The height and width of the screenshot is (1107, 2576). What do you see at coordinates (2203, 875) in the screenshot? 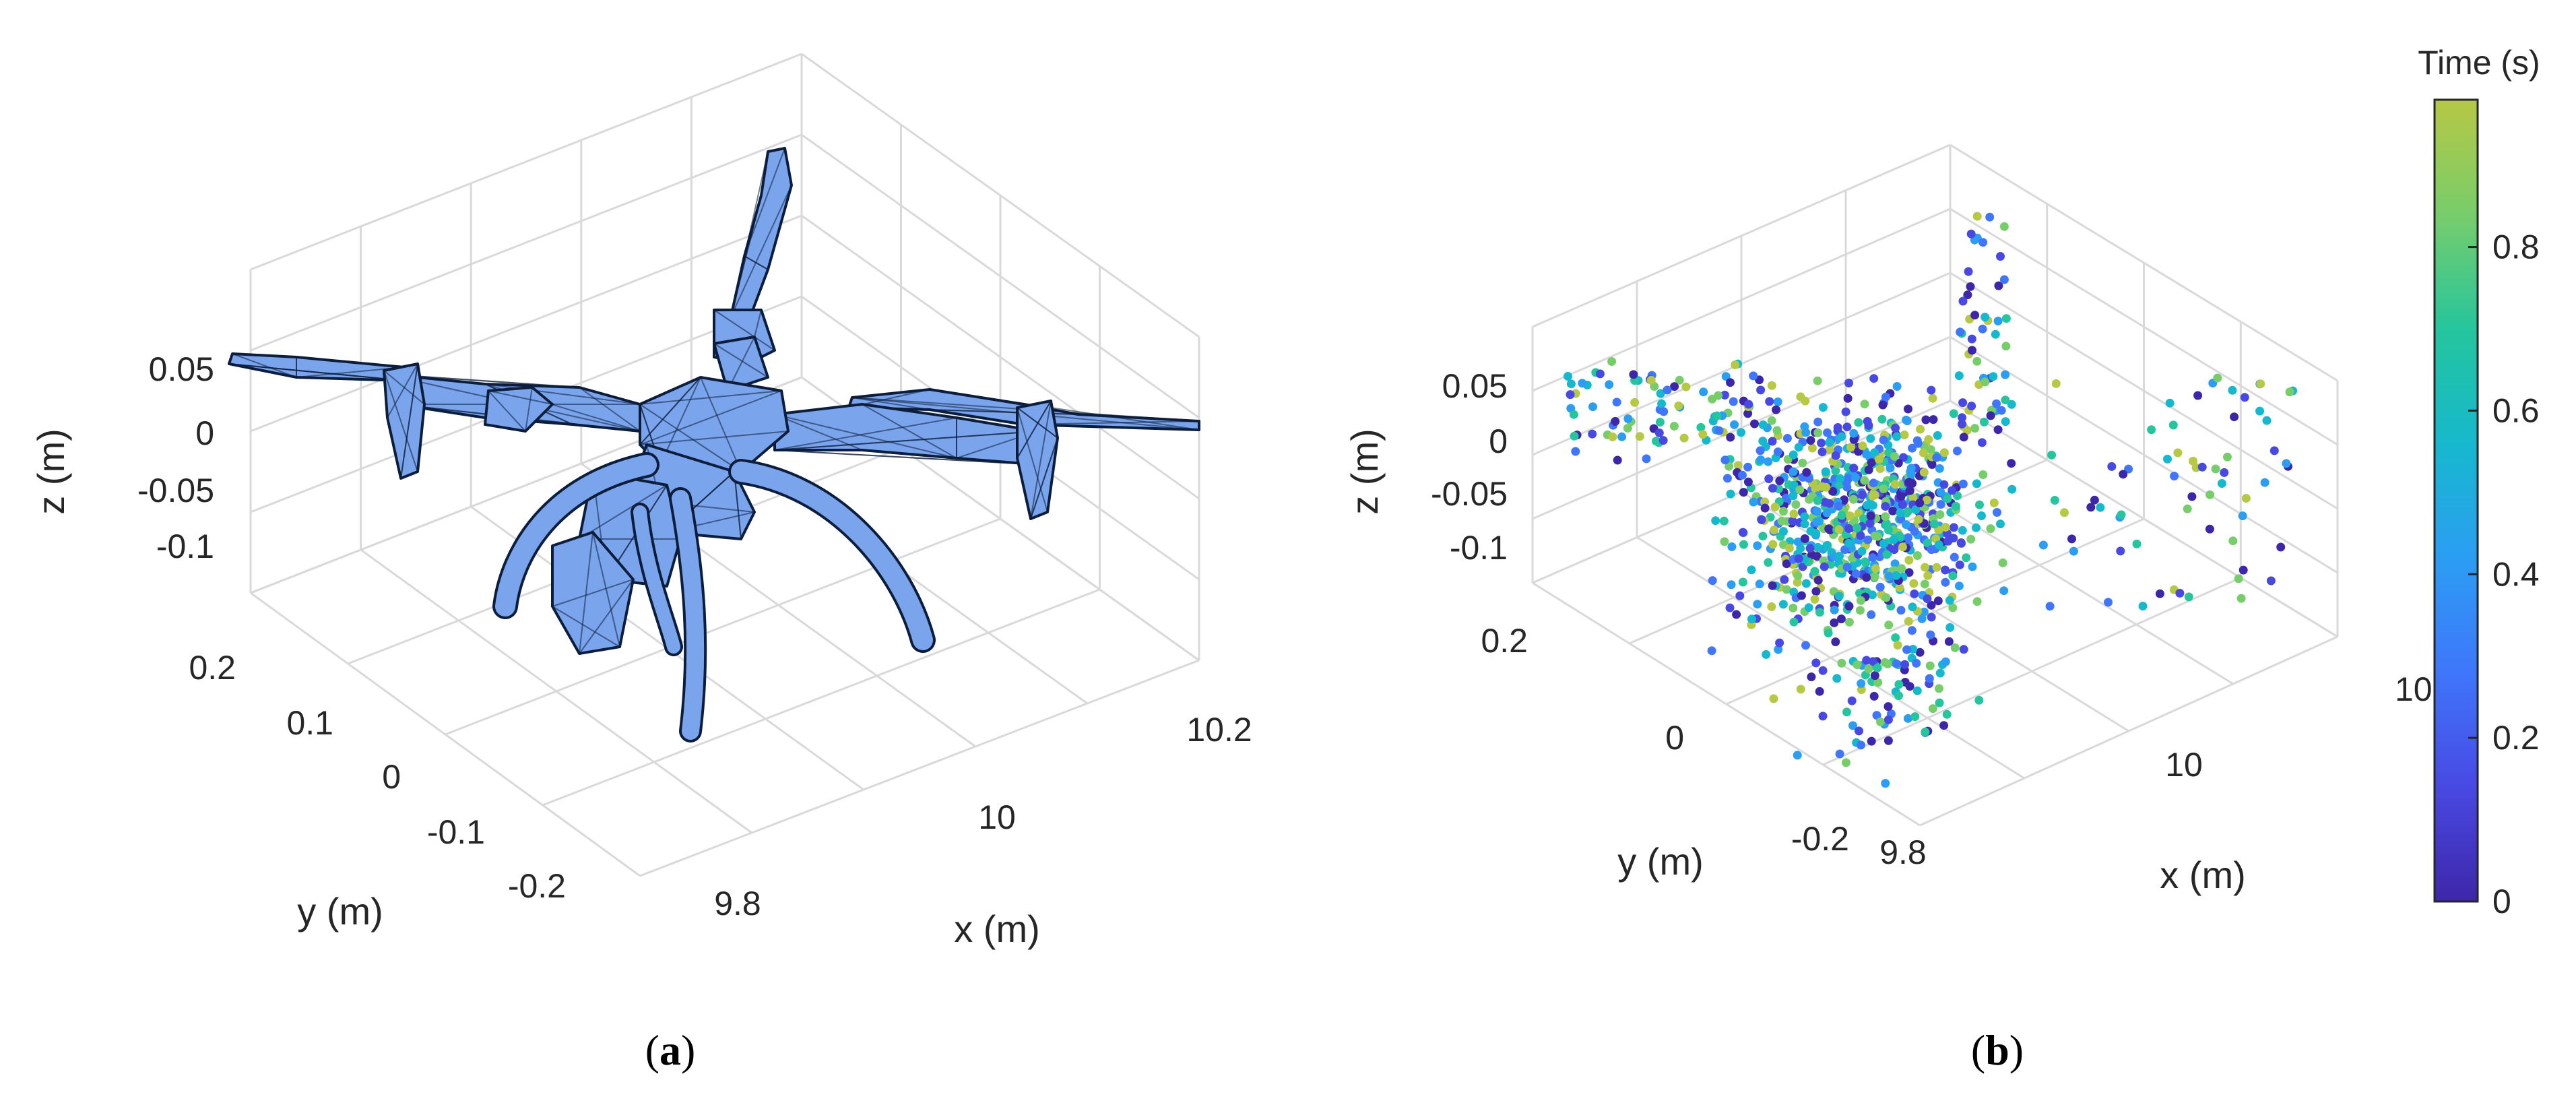
I see `panel-b-x-axis-label: x (m)` at bounding box center [2203, 875].